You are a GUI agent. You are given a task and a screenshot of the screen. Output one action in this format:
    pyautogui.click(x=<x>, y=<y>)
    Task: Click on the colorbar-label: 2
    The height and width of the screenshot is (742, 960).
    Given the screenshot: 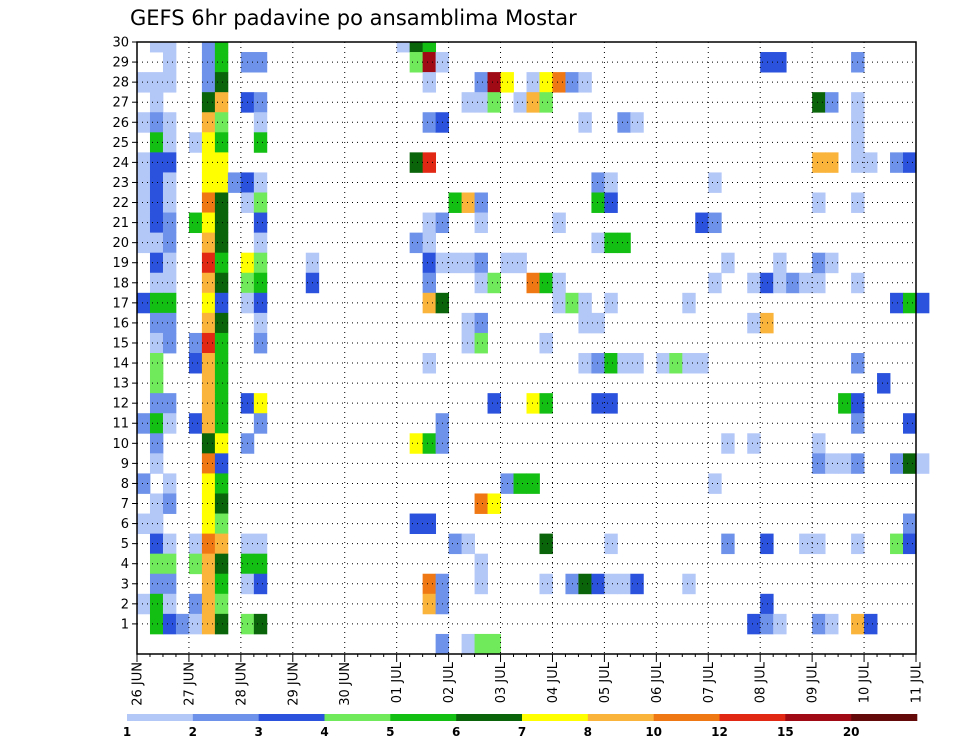 What is the action you would take?
    pyautogui.click(x=193, y=732)
    